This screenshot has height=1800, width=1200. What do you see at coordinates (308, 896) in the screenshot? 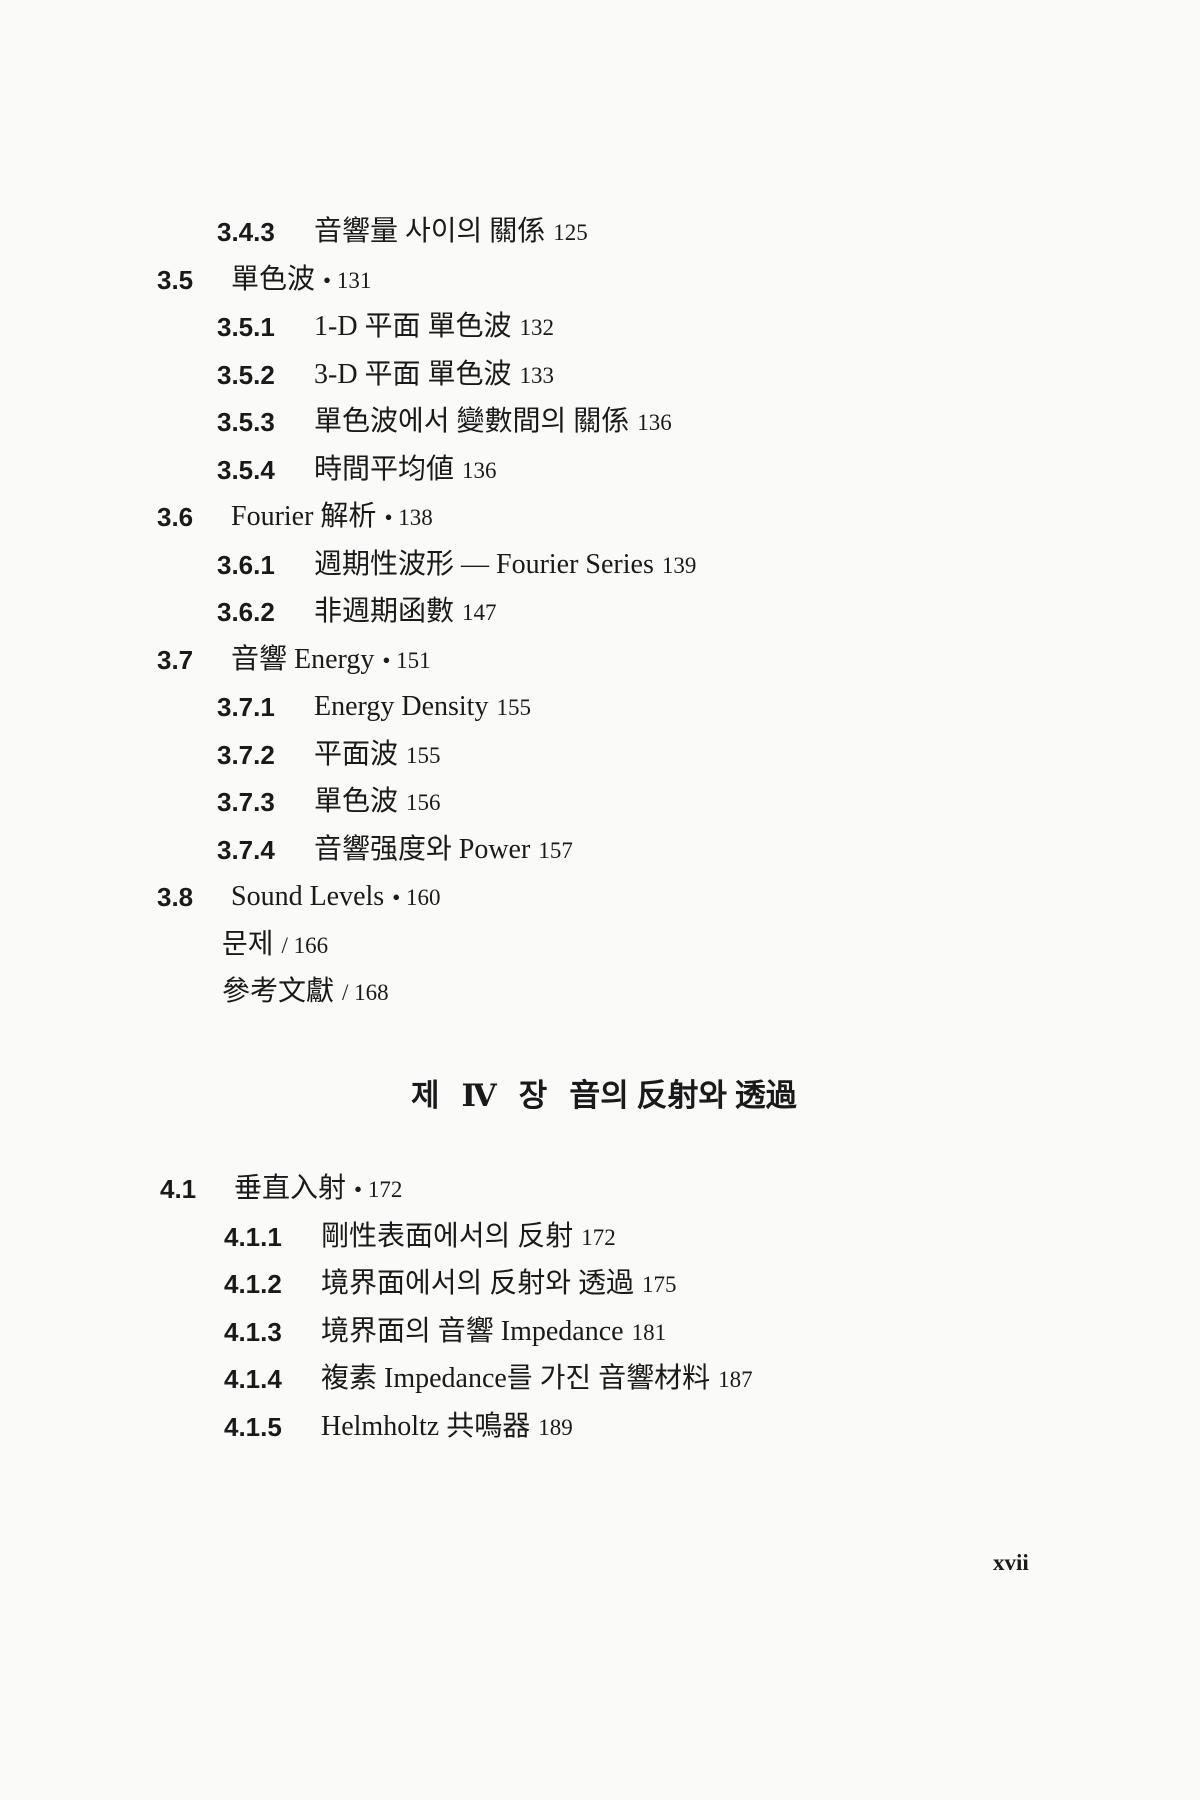
I see `toc-entry-title-text: Sound Levels` at bounding box center [308, 896].